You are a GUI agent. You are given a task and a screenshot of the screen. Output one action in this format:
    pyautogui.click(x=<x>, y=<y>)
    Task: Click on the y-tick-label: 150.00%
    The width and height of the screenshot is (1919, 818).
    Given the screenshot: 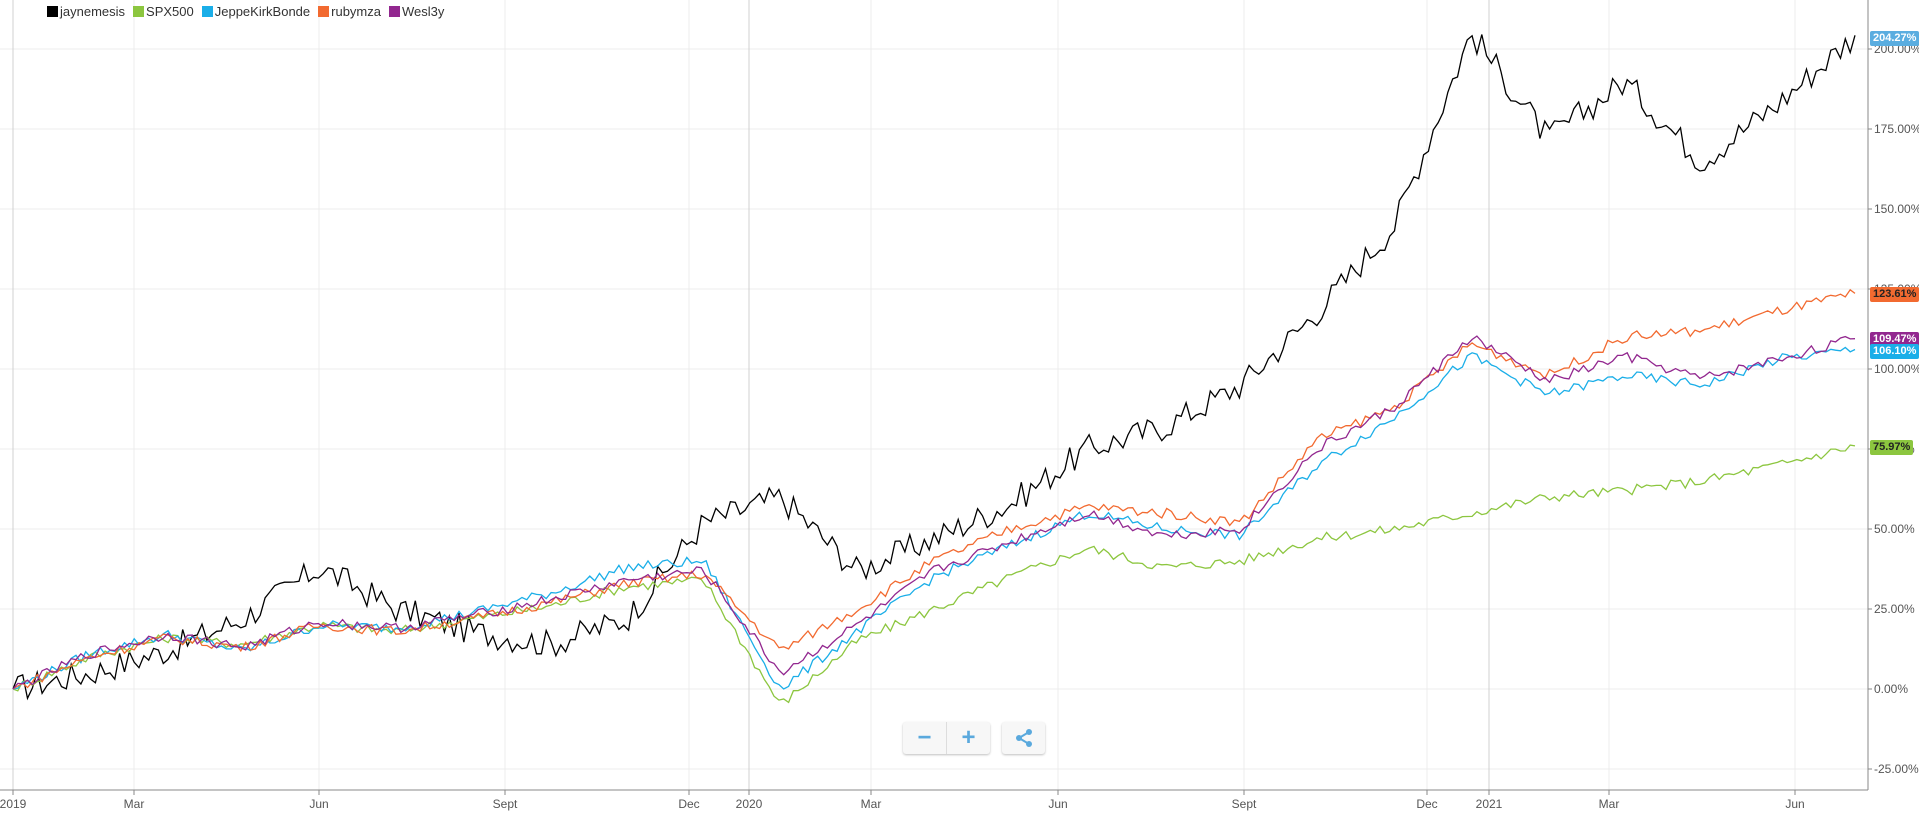 What is the action you would take?
    pyautogui.click(x=1896, y=209)
    